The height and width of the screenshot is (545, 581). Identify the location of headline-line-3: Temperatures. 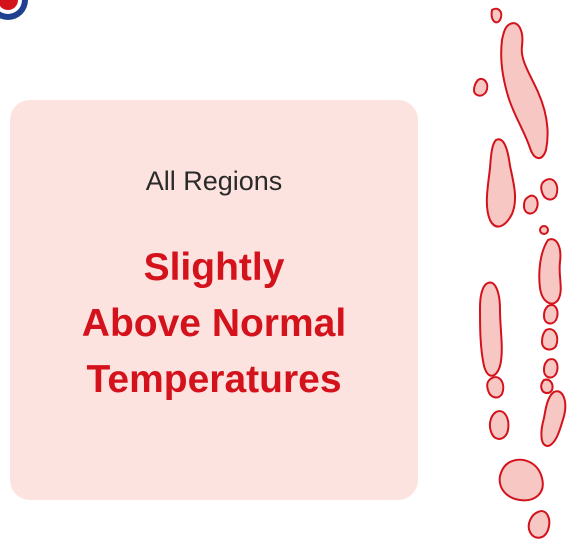
(214, 379).